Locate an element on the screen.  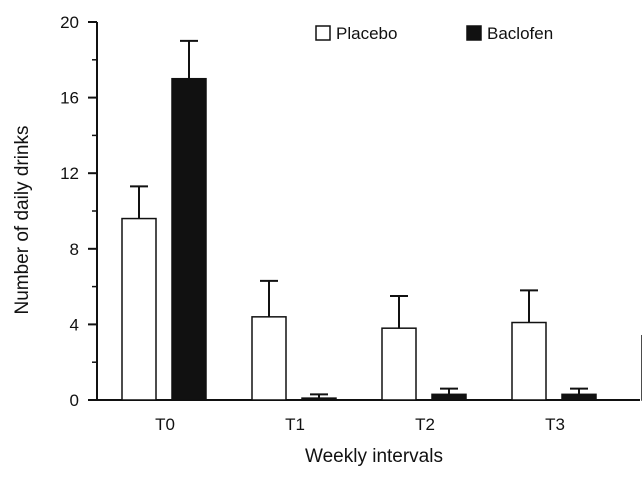
bar-baclofen-t1 is located at coordinates (319, 399).